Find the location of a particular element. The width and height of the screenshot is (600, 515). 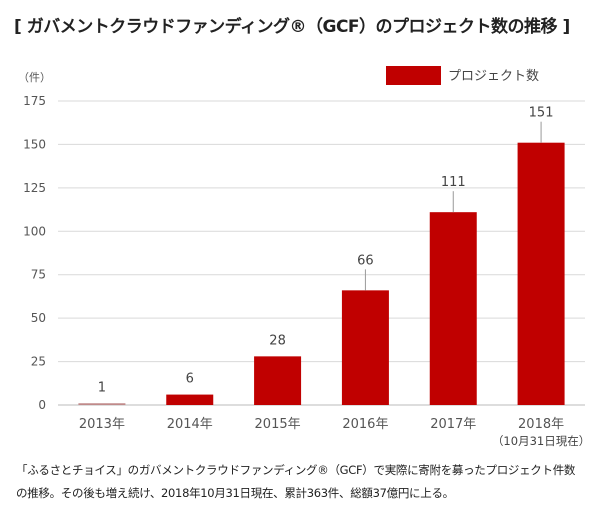

y-tick-label: 75 is located at coordinates (38, 275).